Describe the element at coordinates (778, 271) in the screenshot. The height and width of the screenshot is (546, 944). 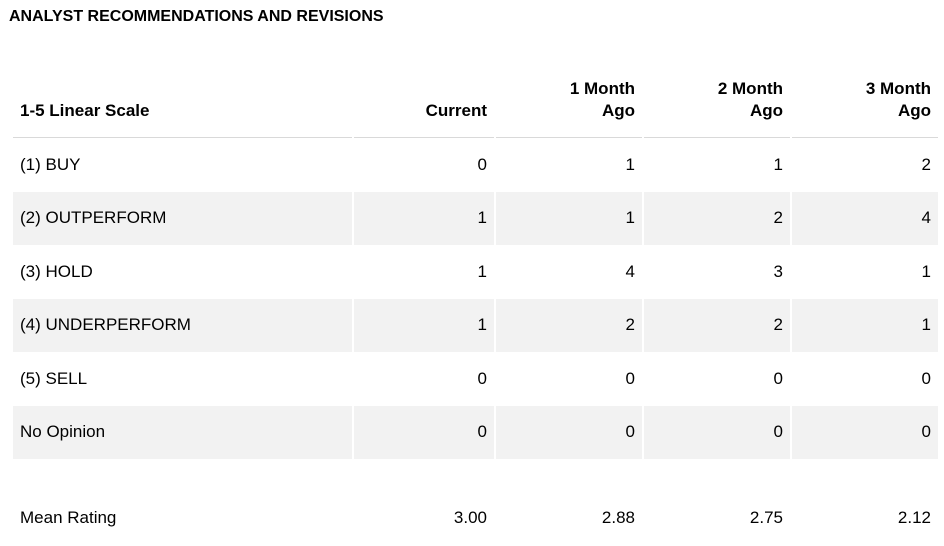
I see `cell-two-month: 3` at that location.